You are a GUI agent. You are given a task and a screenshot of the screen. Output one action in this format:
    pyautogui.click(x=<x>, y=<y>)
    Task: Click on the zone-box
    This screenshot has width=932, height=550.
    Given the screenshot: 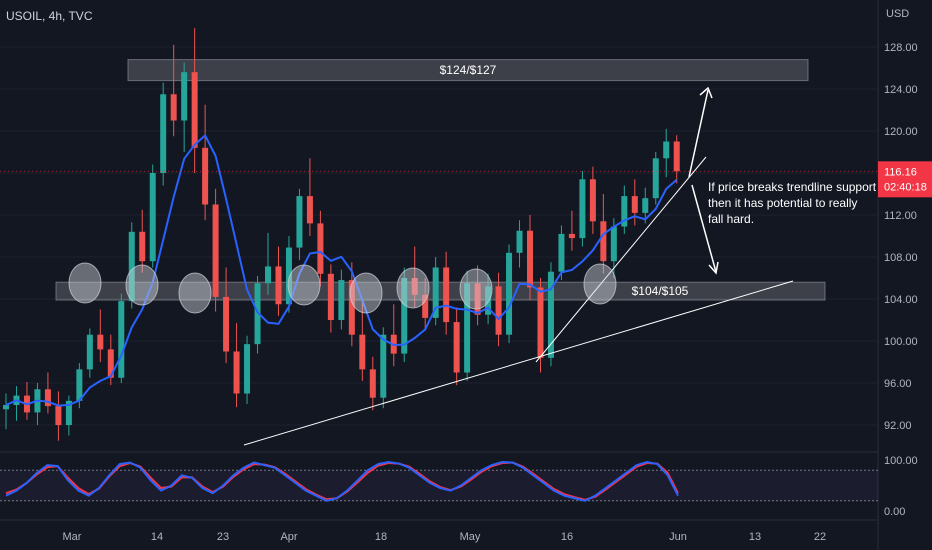 What is the action you would take?
    pyautogui.click(x=440, y=291)
    